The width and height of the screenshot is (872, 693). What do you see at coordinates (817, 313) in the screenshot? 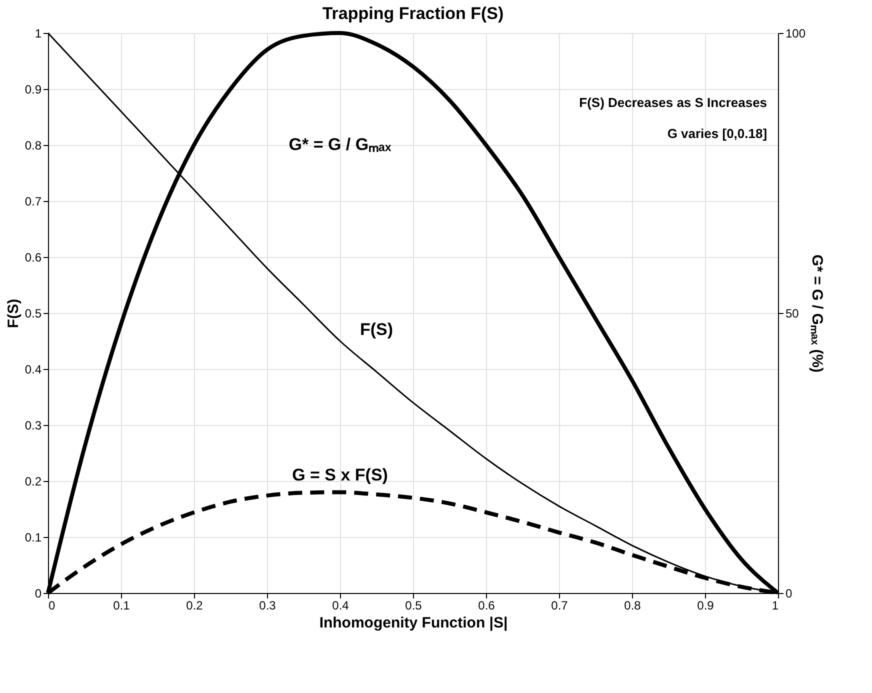
I see `y2-axis-title: G* = G / Gₘₐₓ (%)` at bounding box center [817, 313].